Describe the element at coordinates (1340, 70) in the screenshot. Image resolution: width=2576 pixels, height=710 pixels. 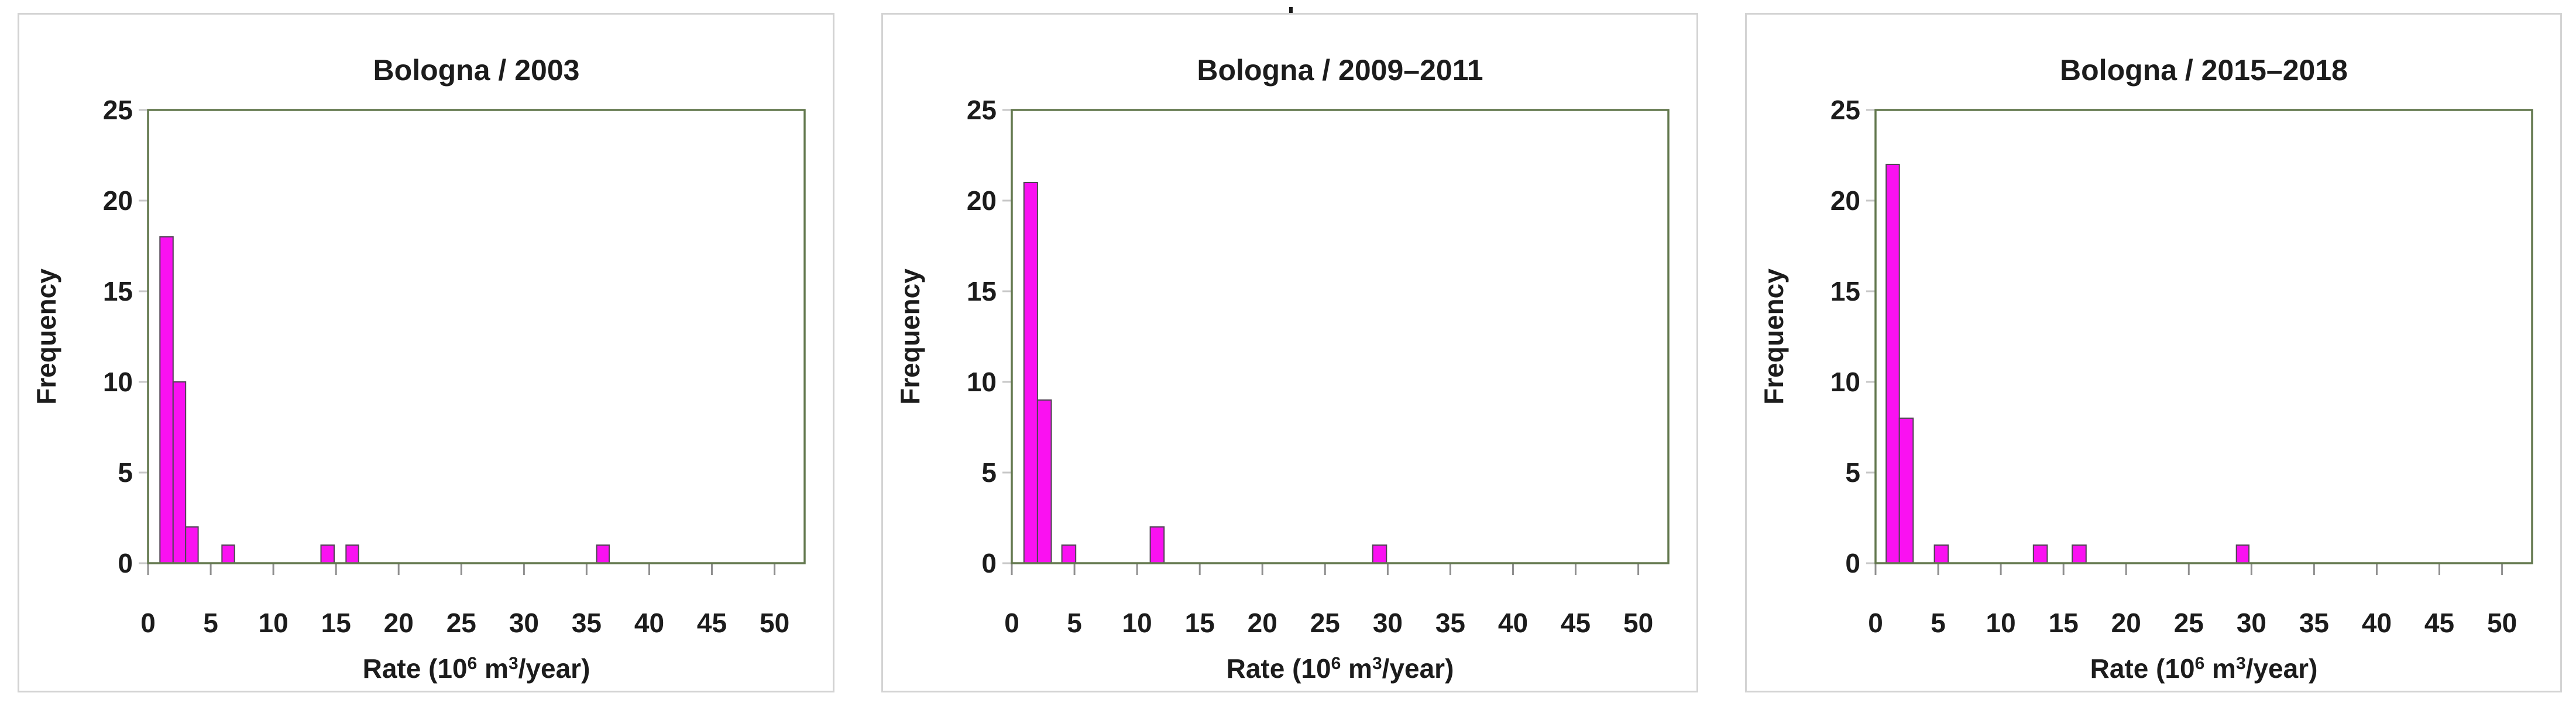
I see `chart-title: Bologna / 2009–2011` at that location.